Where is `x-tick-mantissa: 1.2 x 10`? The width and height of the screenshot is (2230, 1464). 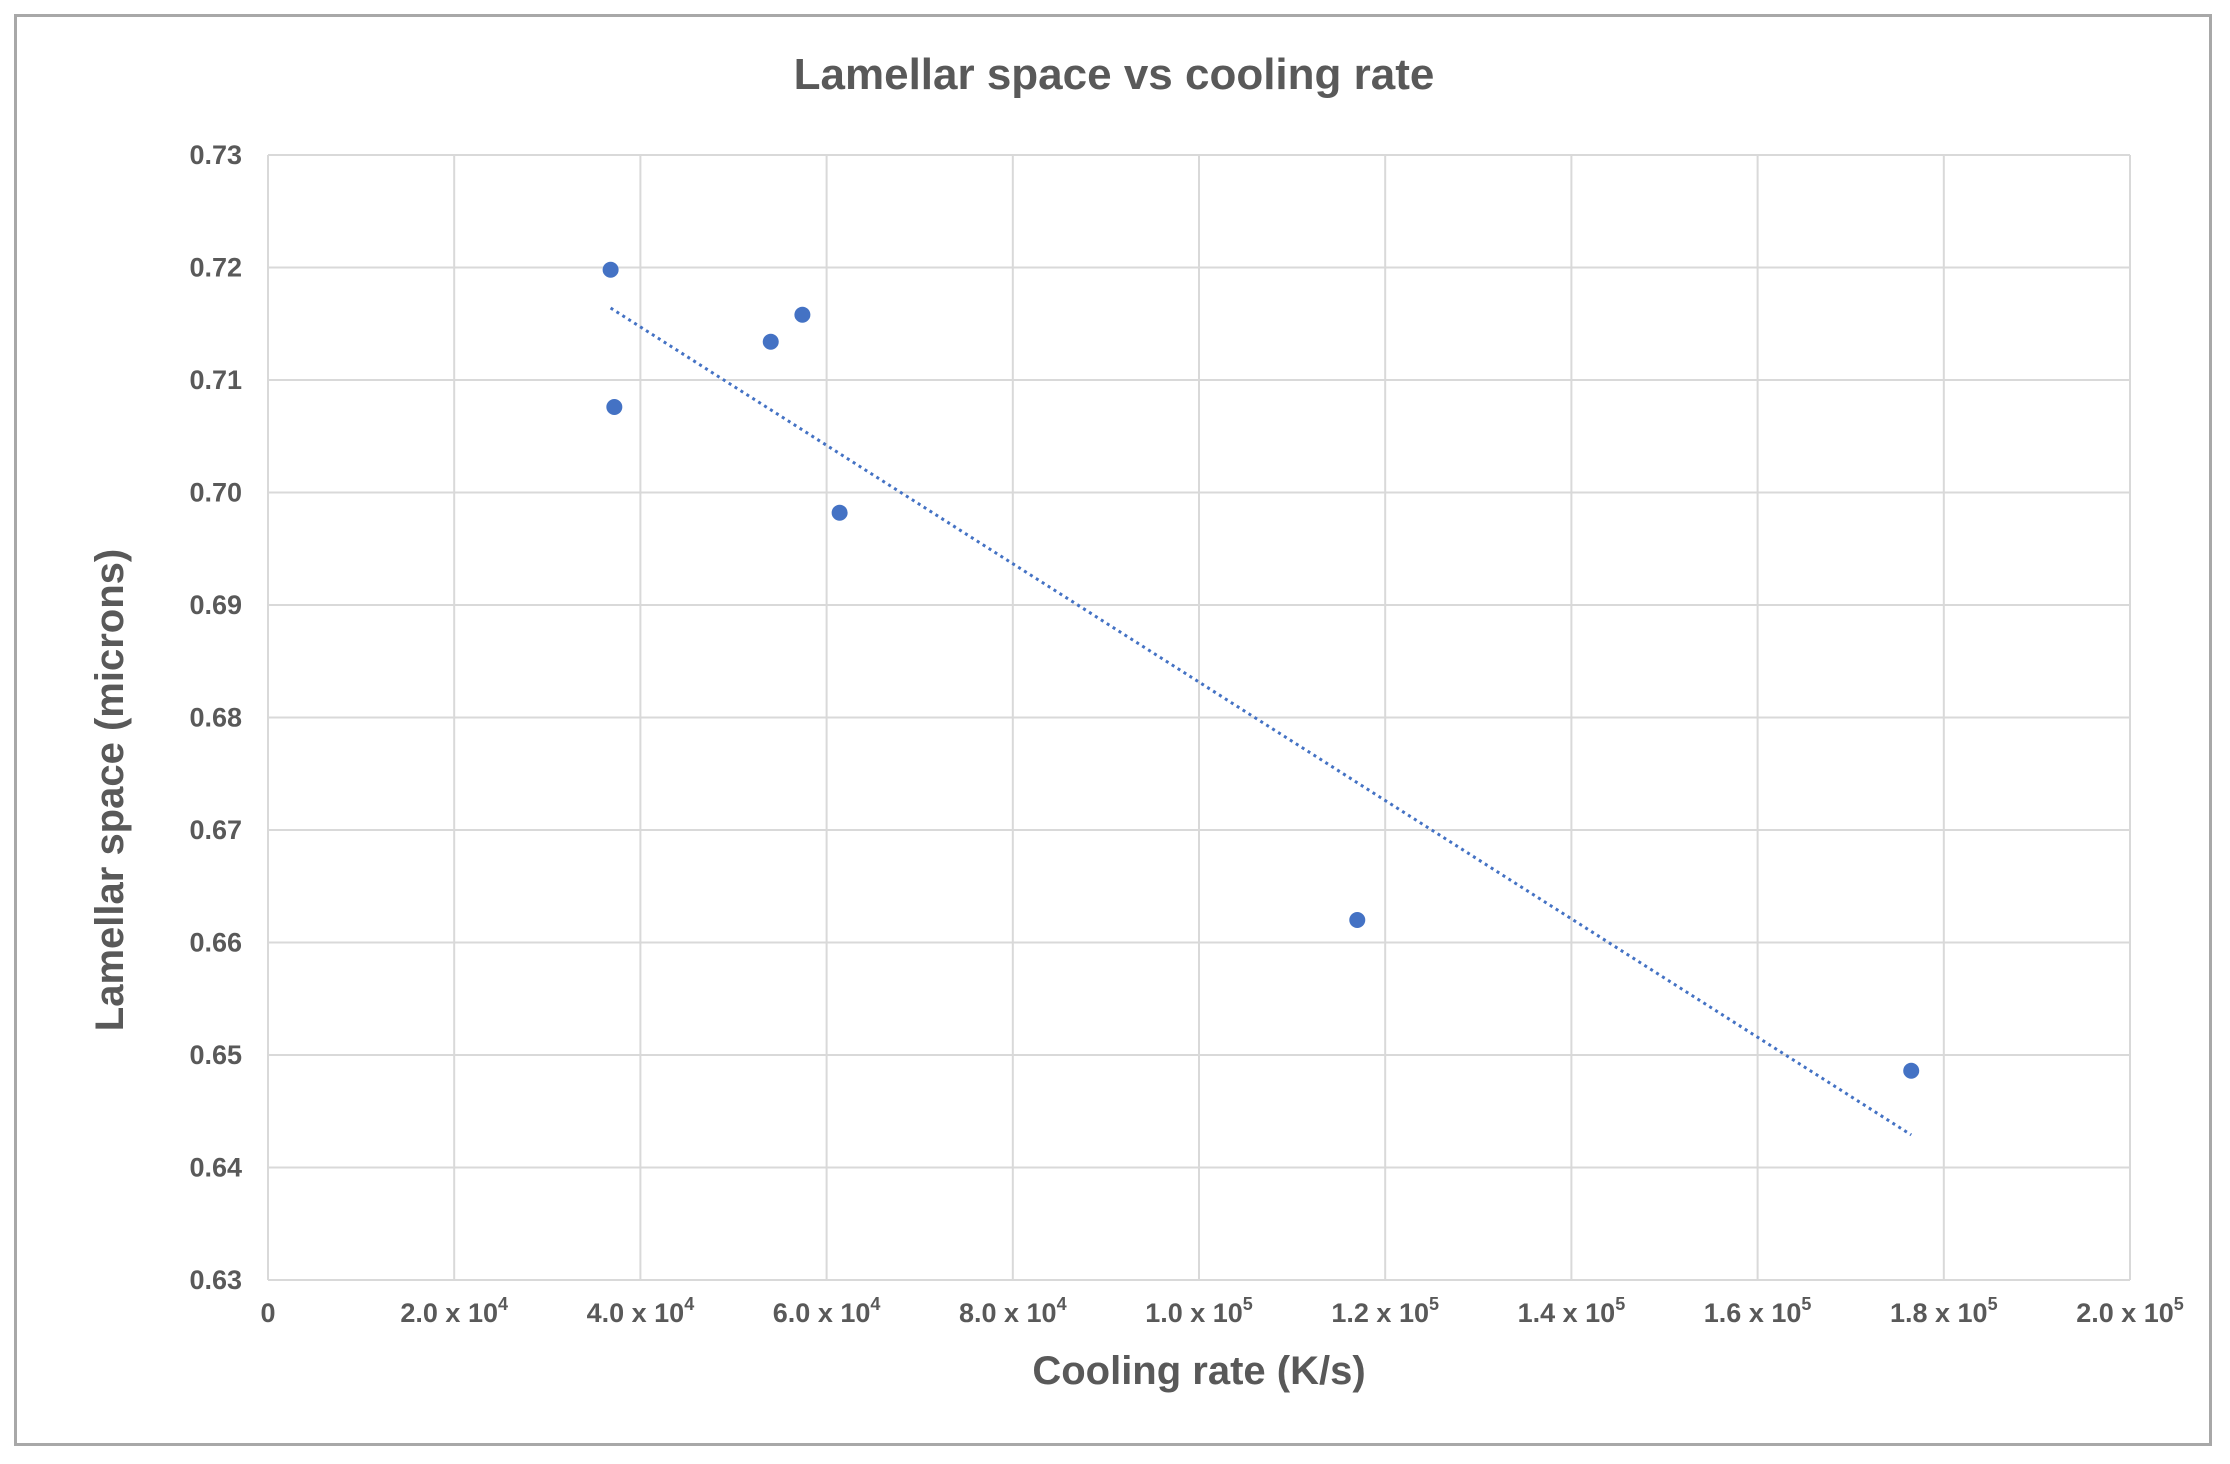 x-tick-mantissa: 1.2 x 10 is located at coordinates (1380, 1313).